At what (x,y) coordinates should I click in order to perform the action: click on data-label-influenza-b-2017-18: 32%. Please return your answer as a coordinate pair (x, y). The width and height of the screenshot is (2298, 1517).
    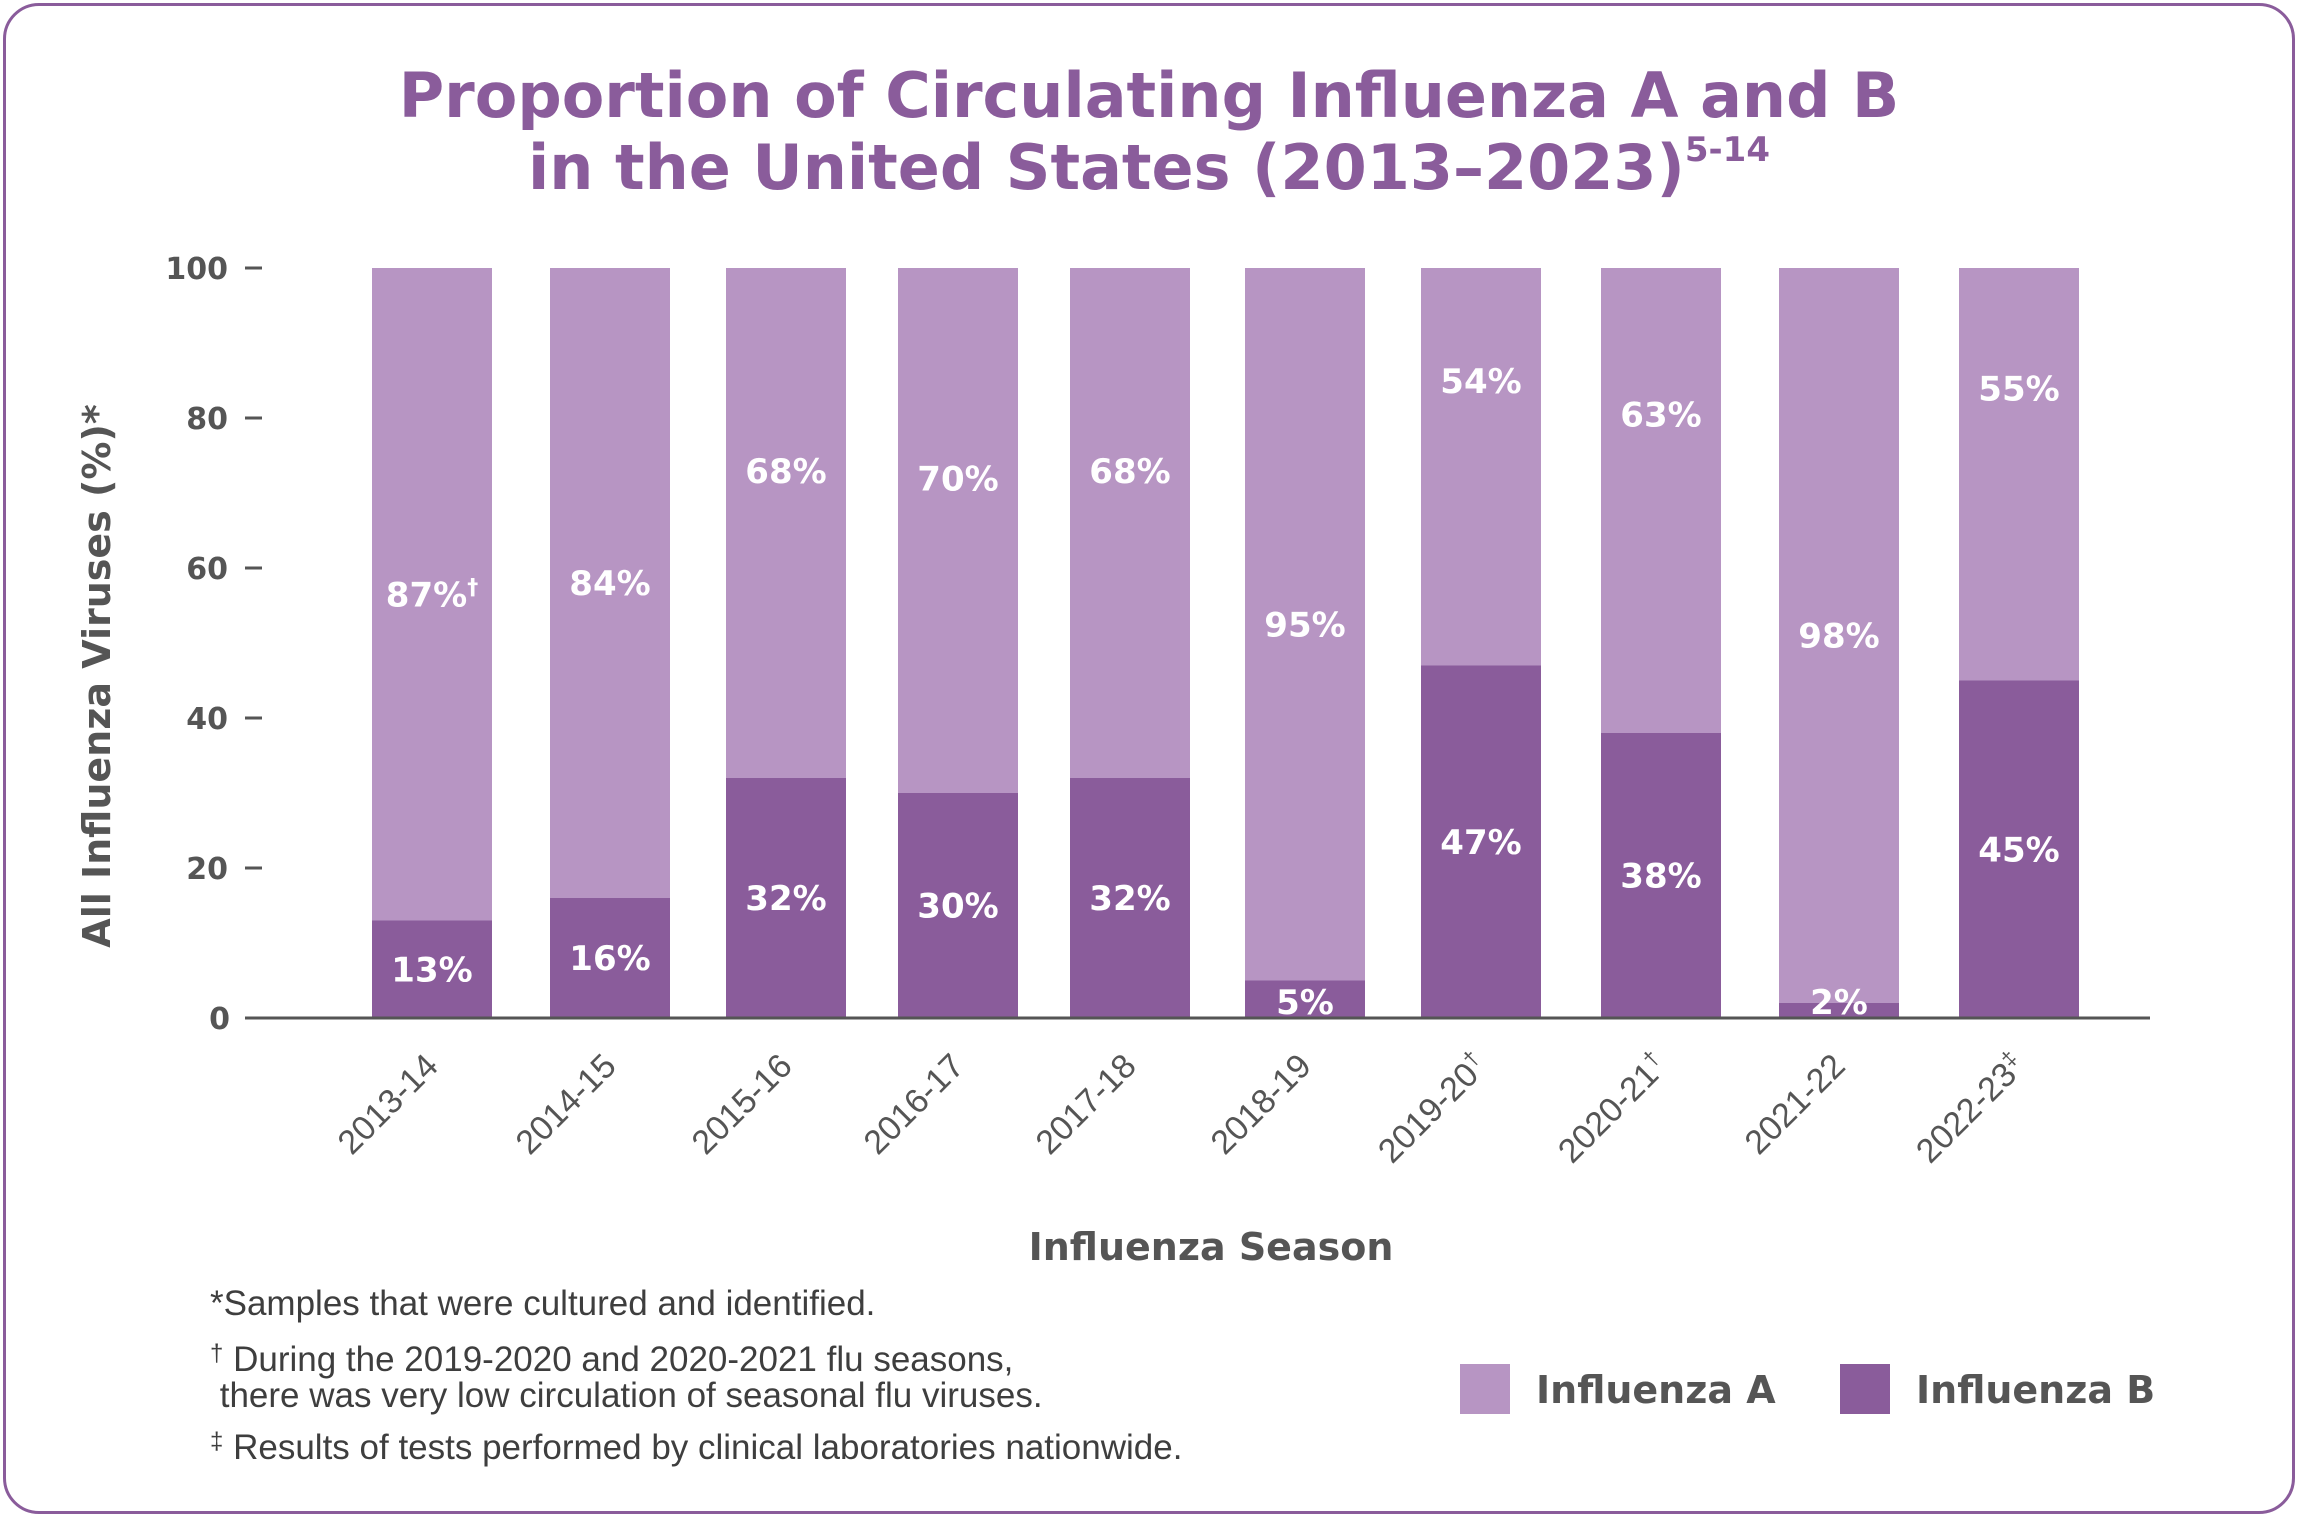
    Looking at the image, I should click on (1129, 899).